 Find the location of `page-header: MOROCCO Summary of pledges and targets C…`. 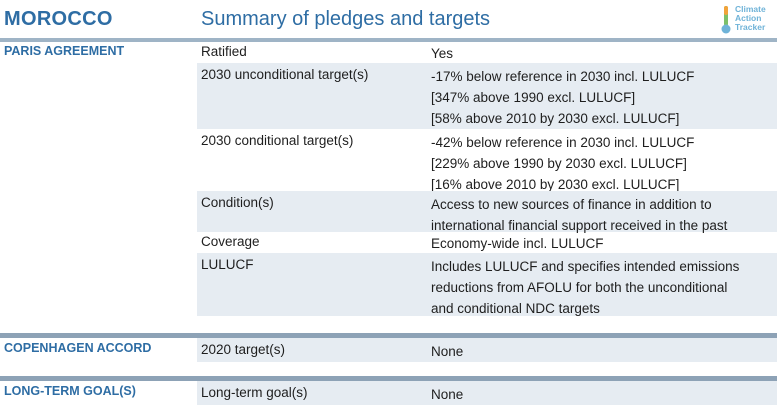

page-header: MOROCCO Summary of pledges and targets C… is located at coordinates (388, 19).